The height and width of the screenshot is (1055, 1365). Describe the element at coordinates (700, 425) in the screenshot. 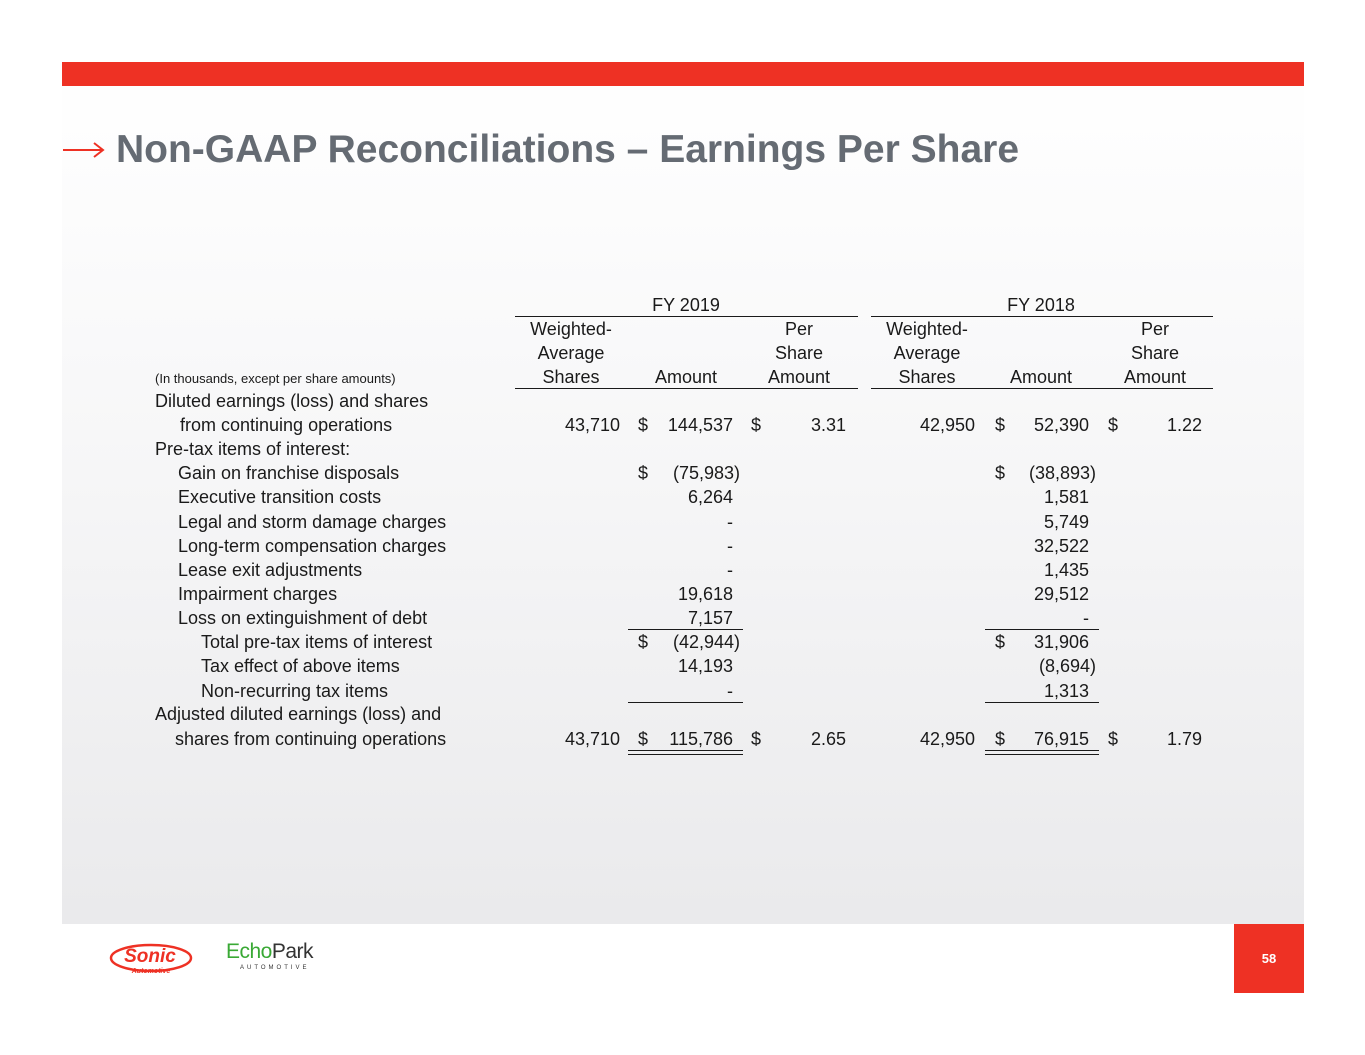

I see `amount-cell: 144,537` at that location.